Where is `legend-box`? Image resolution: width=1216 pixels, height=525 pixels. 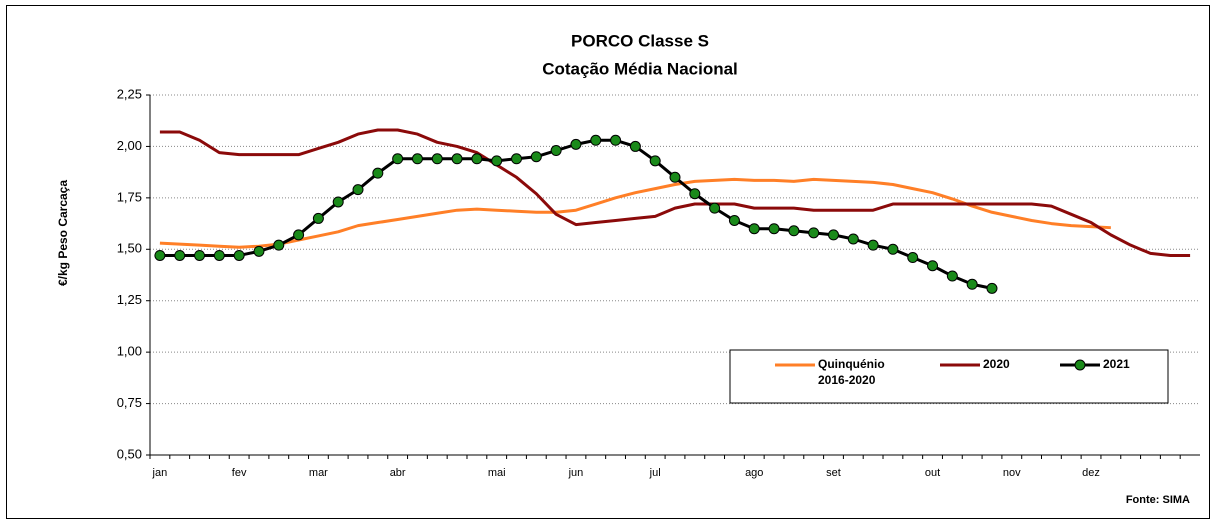
legend-box is located at coordinates (949, 376).